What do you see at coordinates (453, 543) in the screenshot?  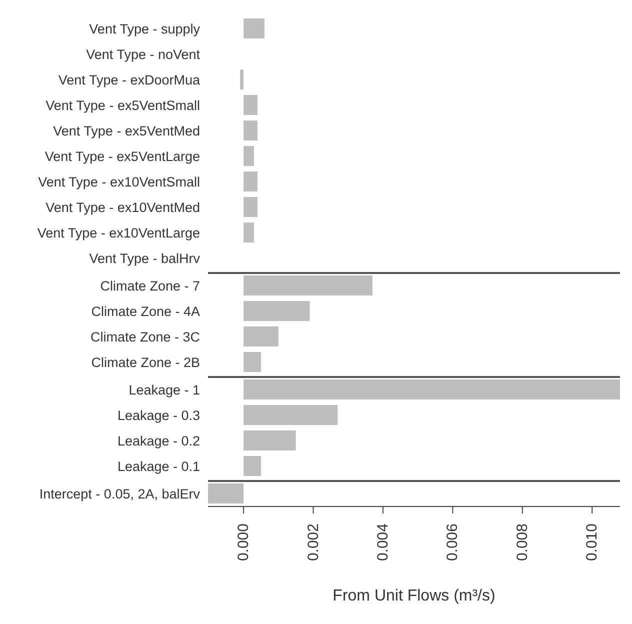 I see `x-tick-label: 0.006` at bounding box center [453, 543].